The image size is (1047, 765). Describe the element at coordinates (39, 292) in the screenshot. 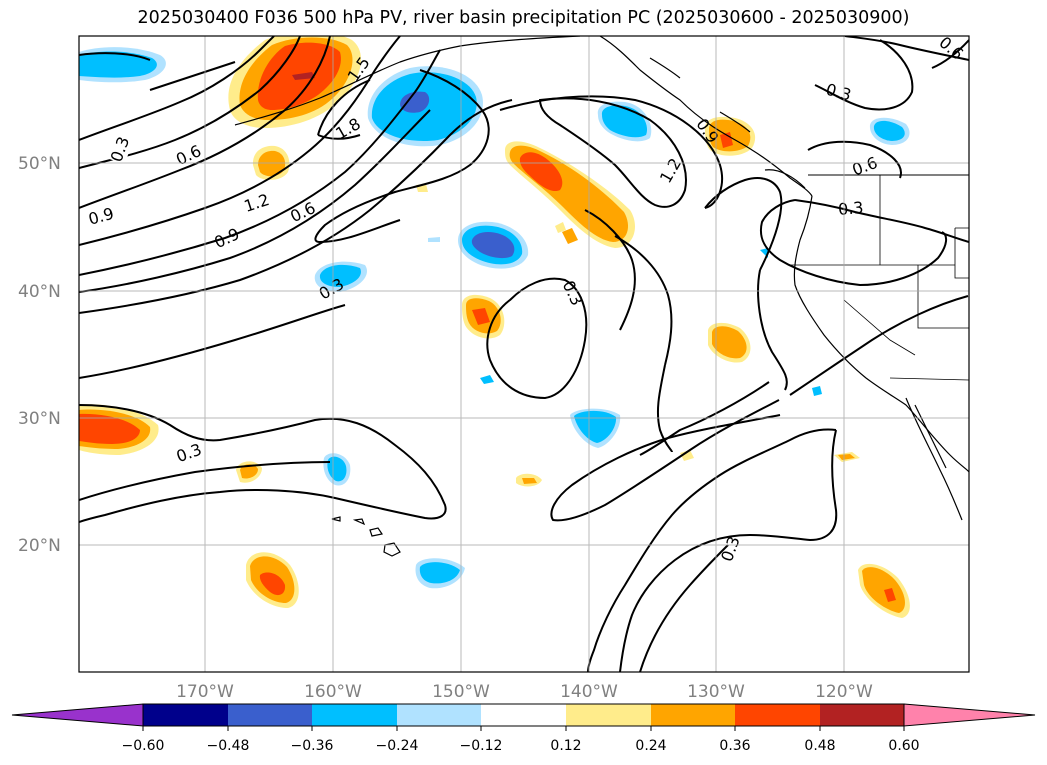

I see `lat-label-40n: 40°N` at that location.